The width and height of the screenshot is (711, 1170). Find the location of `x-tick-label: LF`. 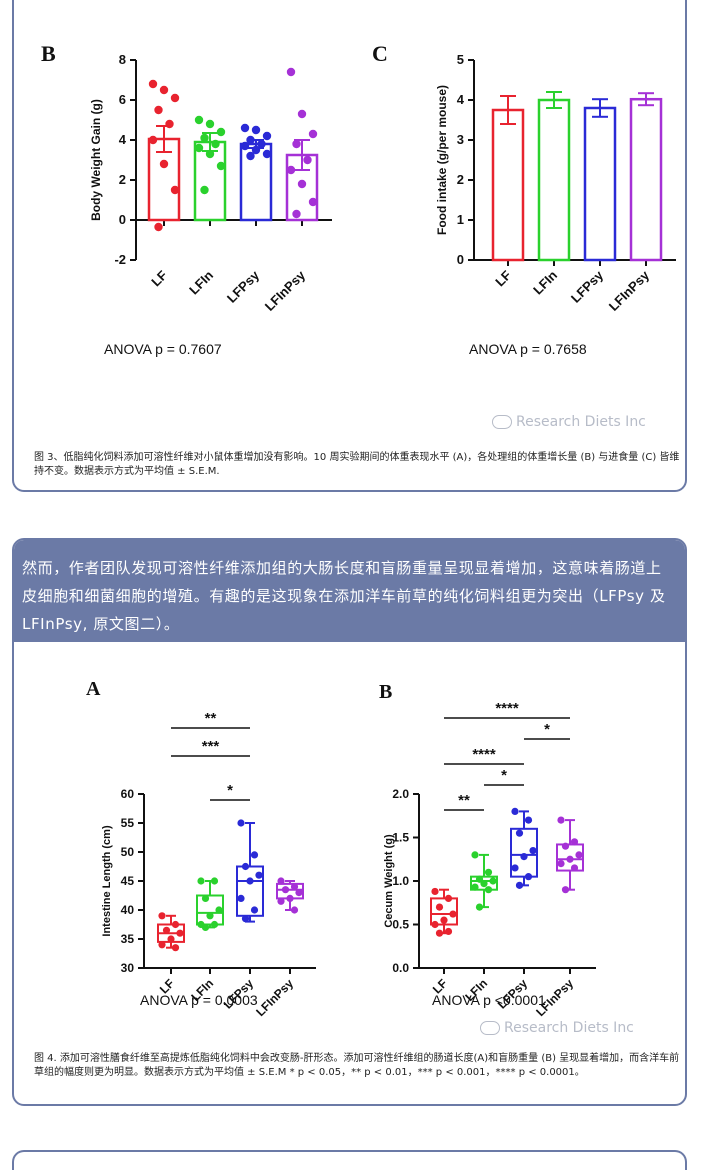

x-tick-label: LF is located at coordinates (159, 278).